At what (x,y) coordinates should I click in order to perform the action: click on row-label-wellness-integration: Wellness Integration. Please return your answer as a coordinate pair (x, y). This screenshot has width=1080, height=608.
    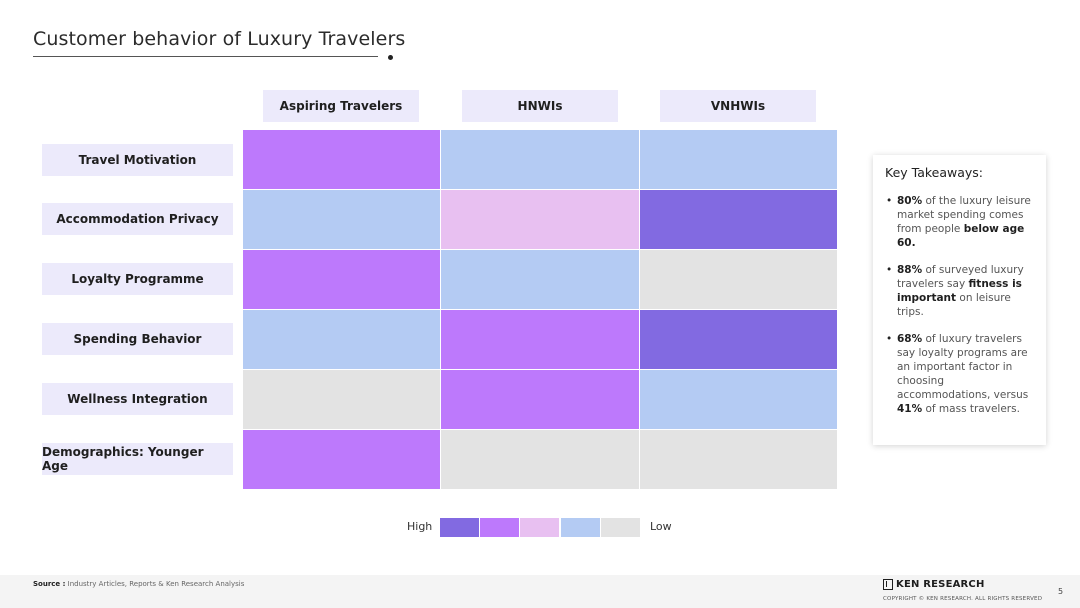
    Looking at the image, I should click on (137, 399).